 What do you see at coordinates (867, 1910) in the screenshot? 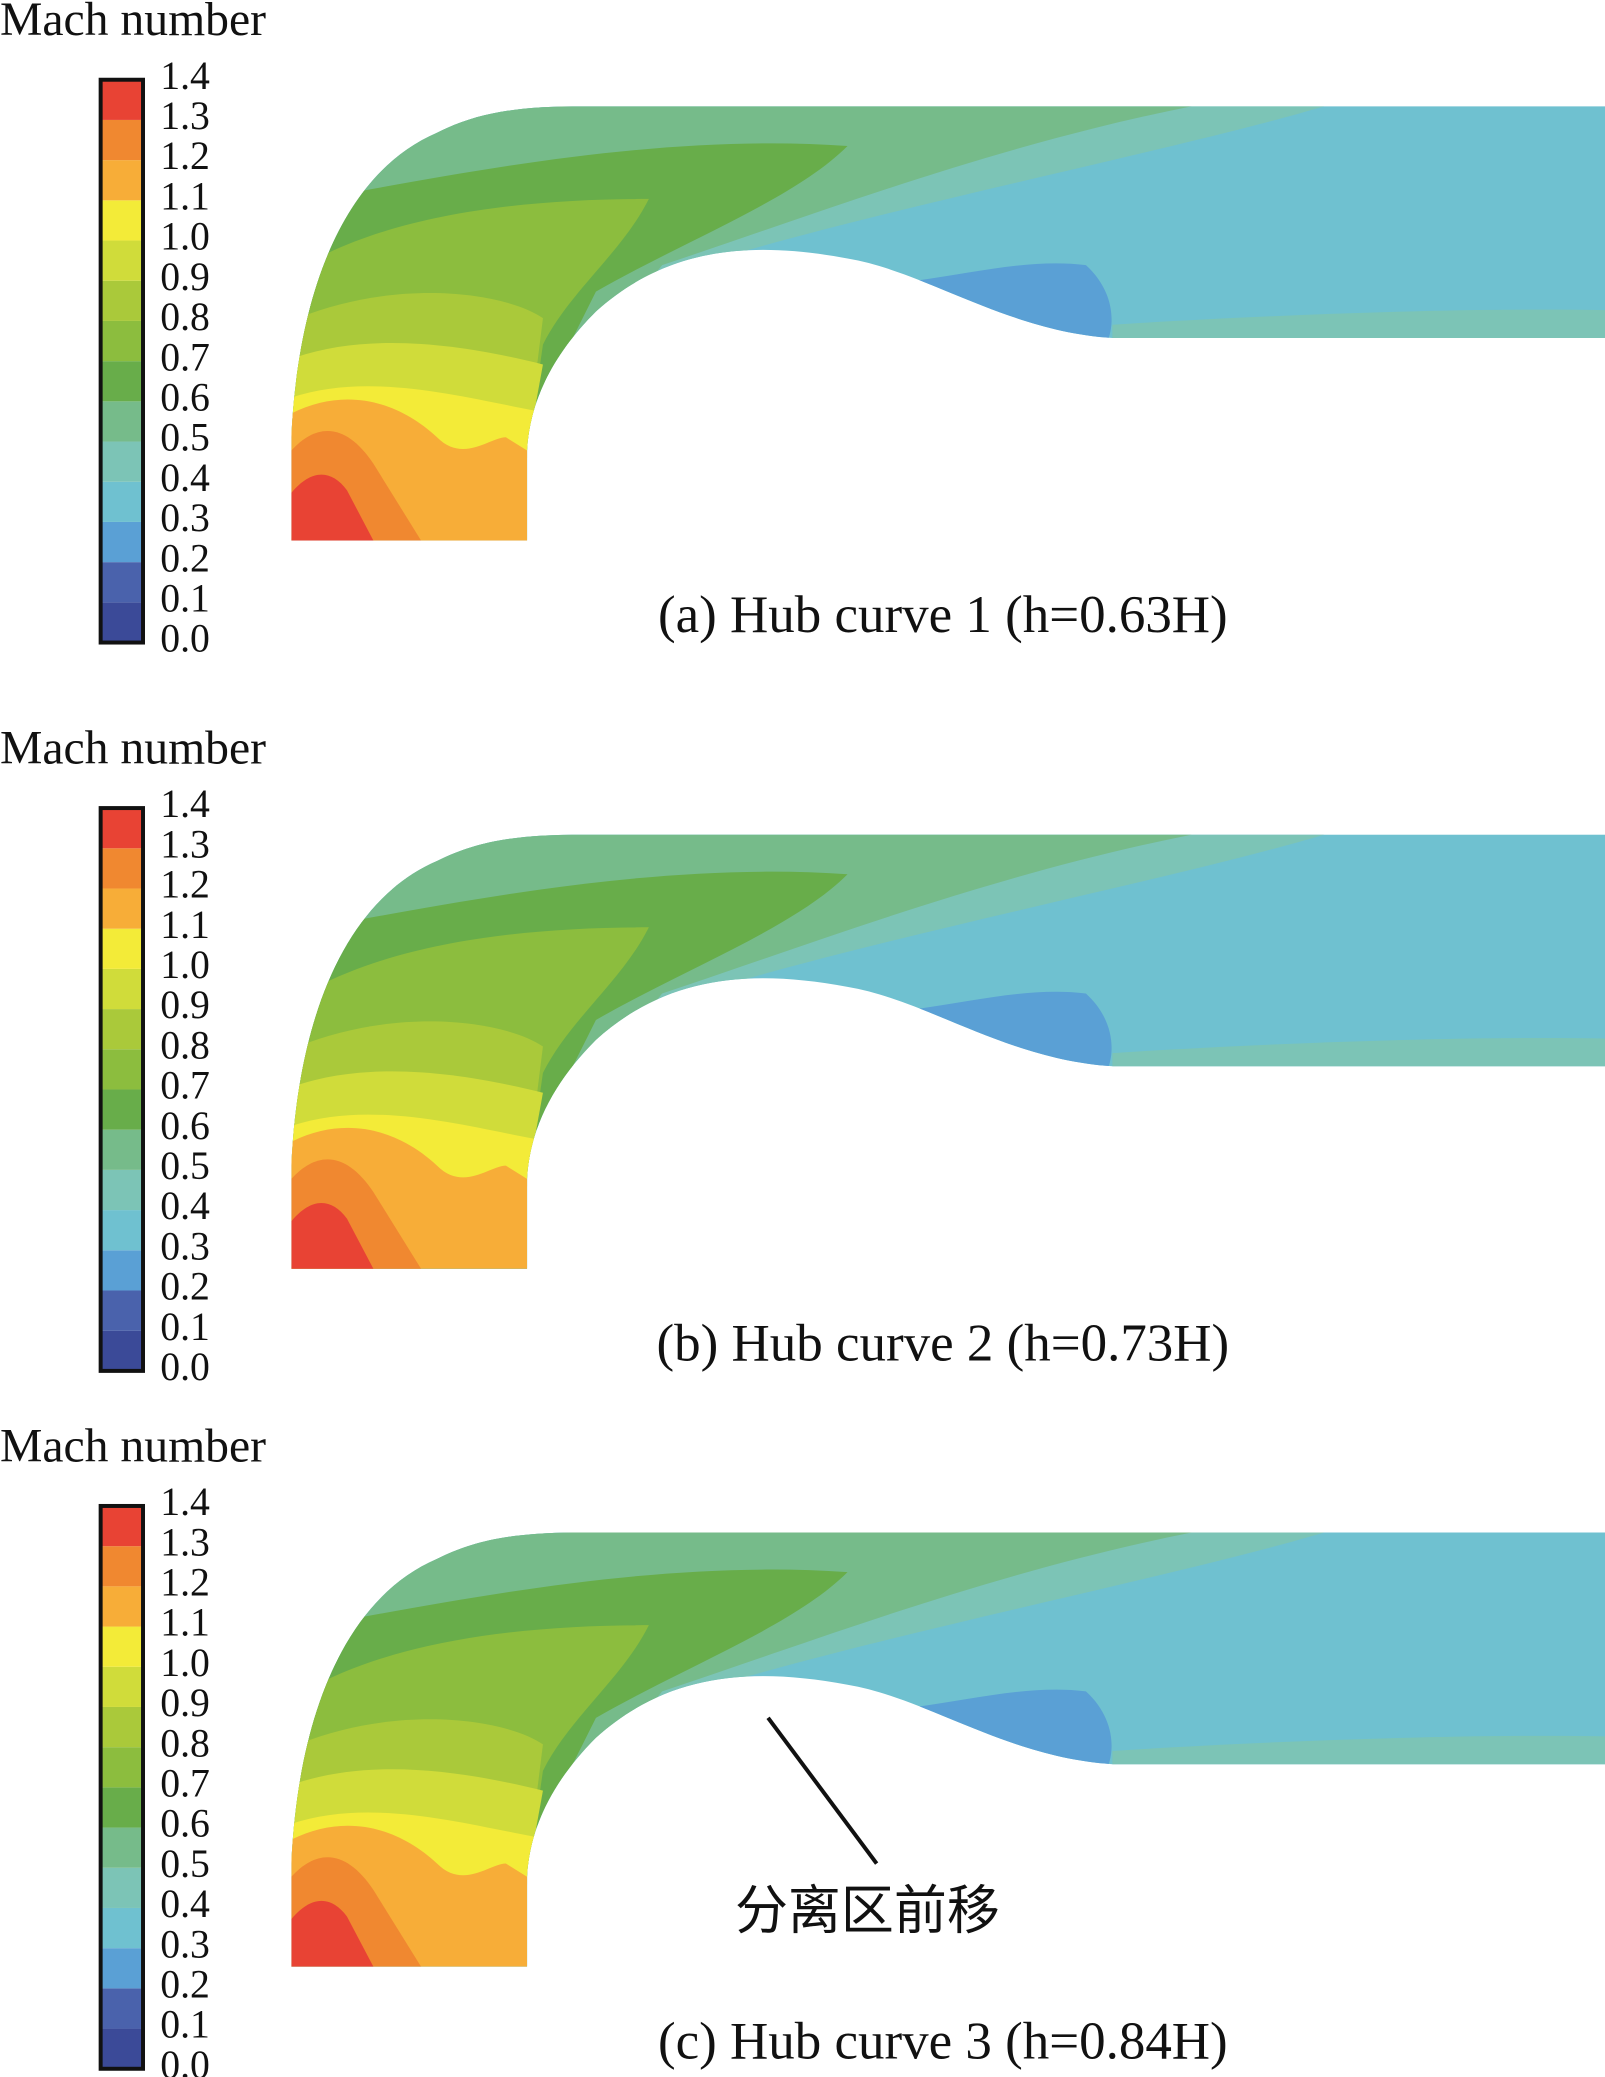
I see `annotation: 分离区前移` at bounding box center [867, 1910].